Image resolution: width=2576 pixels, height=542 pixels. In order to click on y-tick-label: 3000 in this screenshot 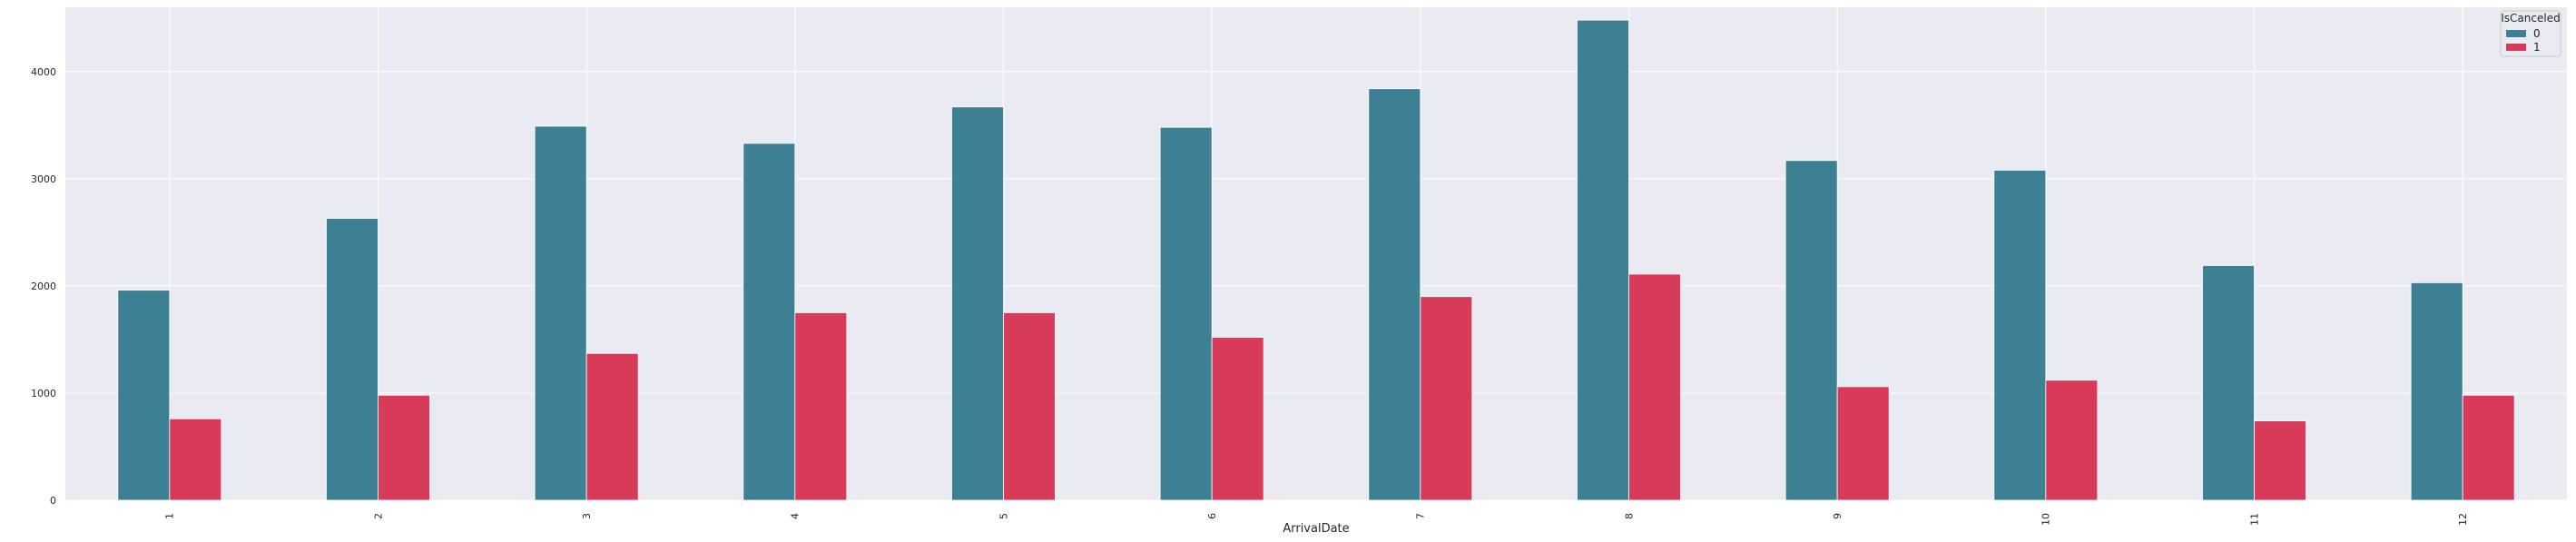, I will do `click(43, 179)`.